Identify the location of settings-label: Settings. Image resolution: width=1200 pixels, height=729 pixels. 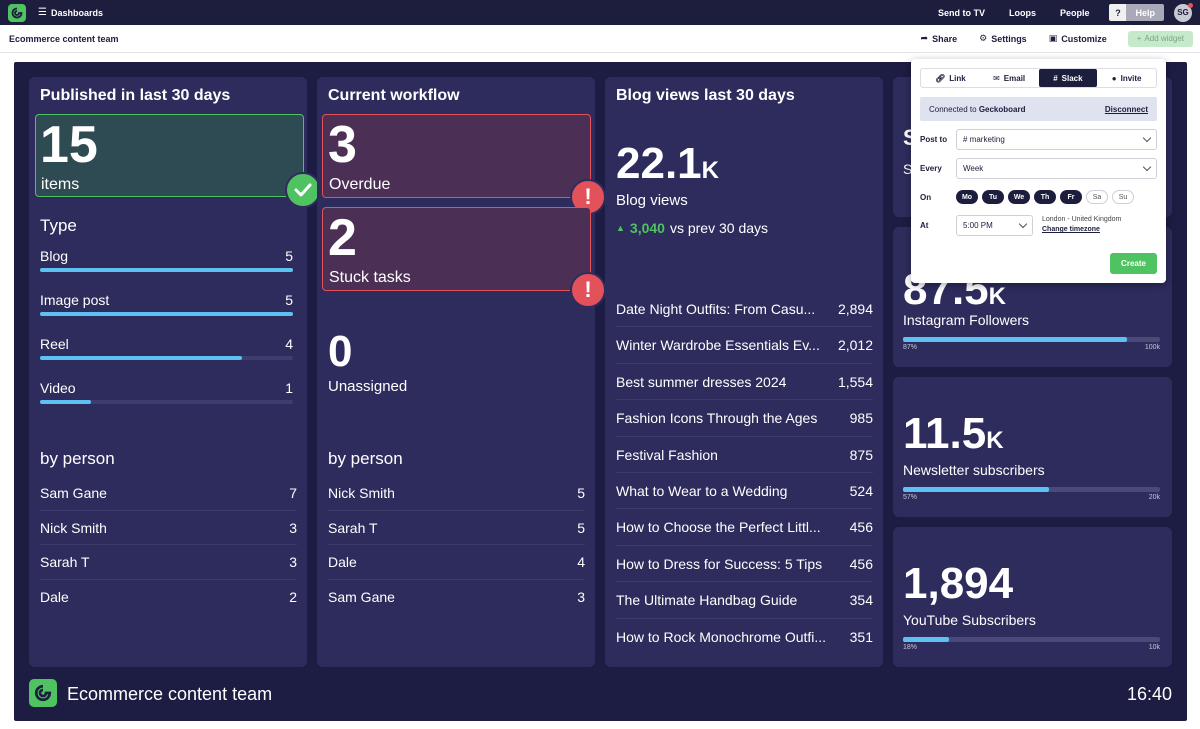
(1009, 38).